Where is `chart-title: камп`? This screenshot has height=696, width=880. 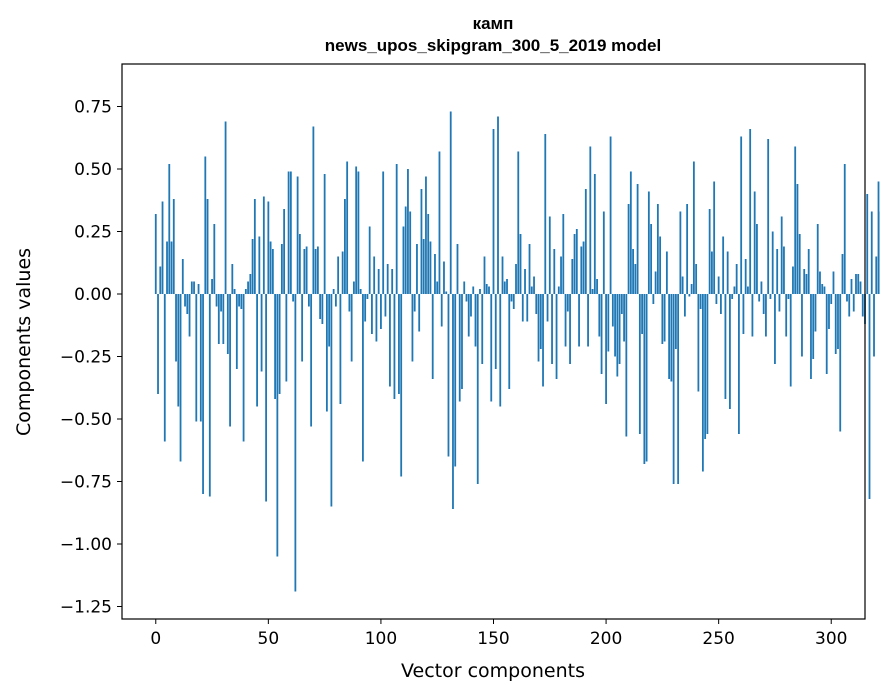
chart-title: камп is located at coordinates (493, 23).